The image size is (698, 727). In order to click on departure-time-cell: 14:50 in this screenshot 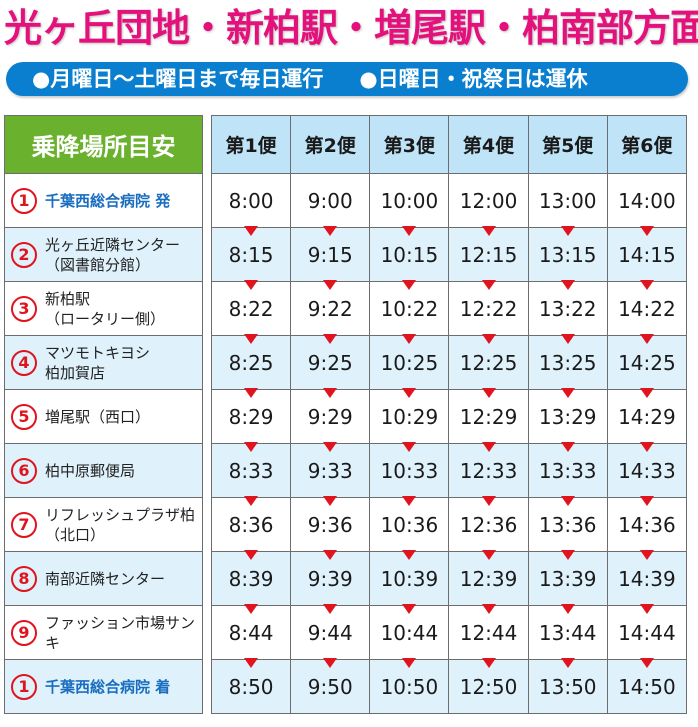, I will do `click(647, 686)`.